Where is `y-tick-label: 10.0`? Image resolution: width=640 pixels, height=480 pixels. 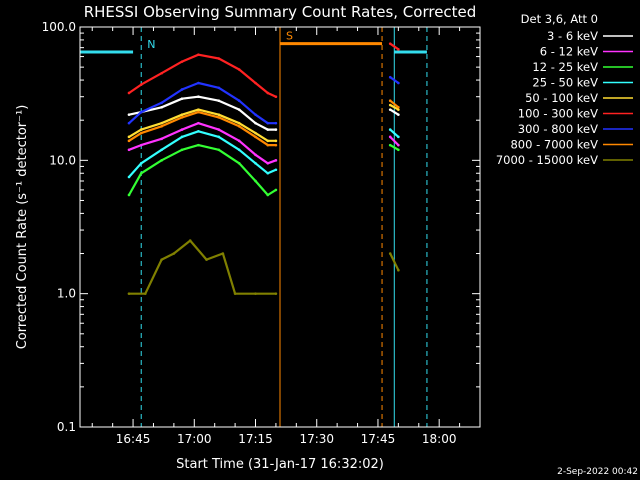
y-tick-label: 10.0 is located at coordinates (62, 160).